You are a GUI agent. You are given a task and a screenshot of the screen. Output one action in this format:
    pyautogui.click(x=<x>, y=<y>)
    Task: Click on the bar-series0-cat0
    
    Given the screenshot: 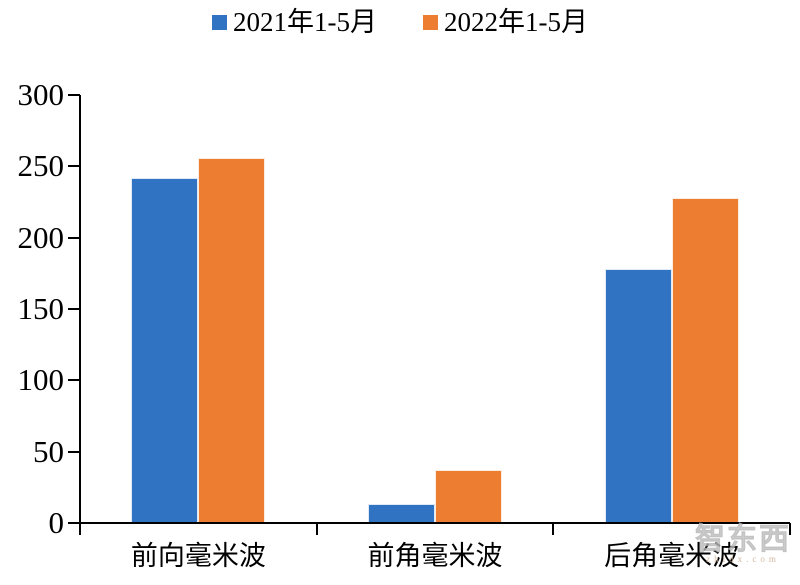 What is the action you would take?
    pyautogui.click(x=165, y=350)
    